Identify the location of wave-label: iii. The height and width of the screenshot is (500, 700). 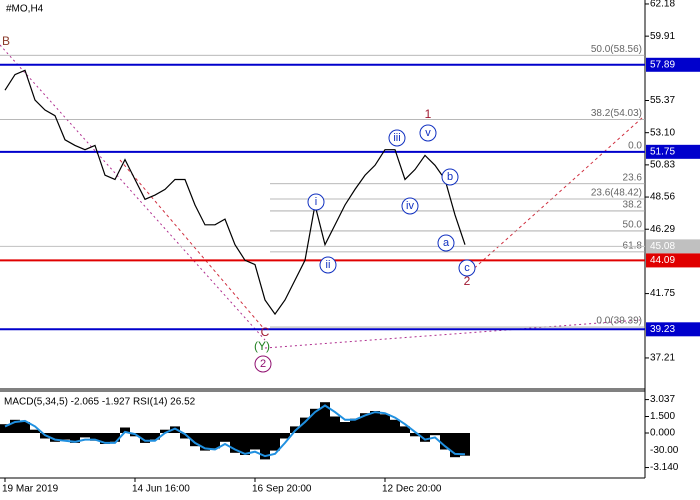
(396, 138).